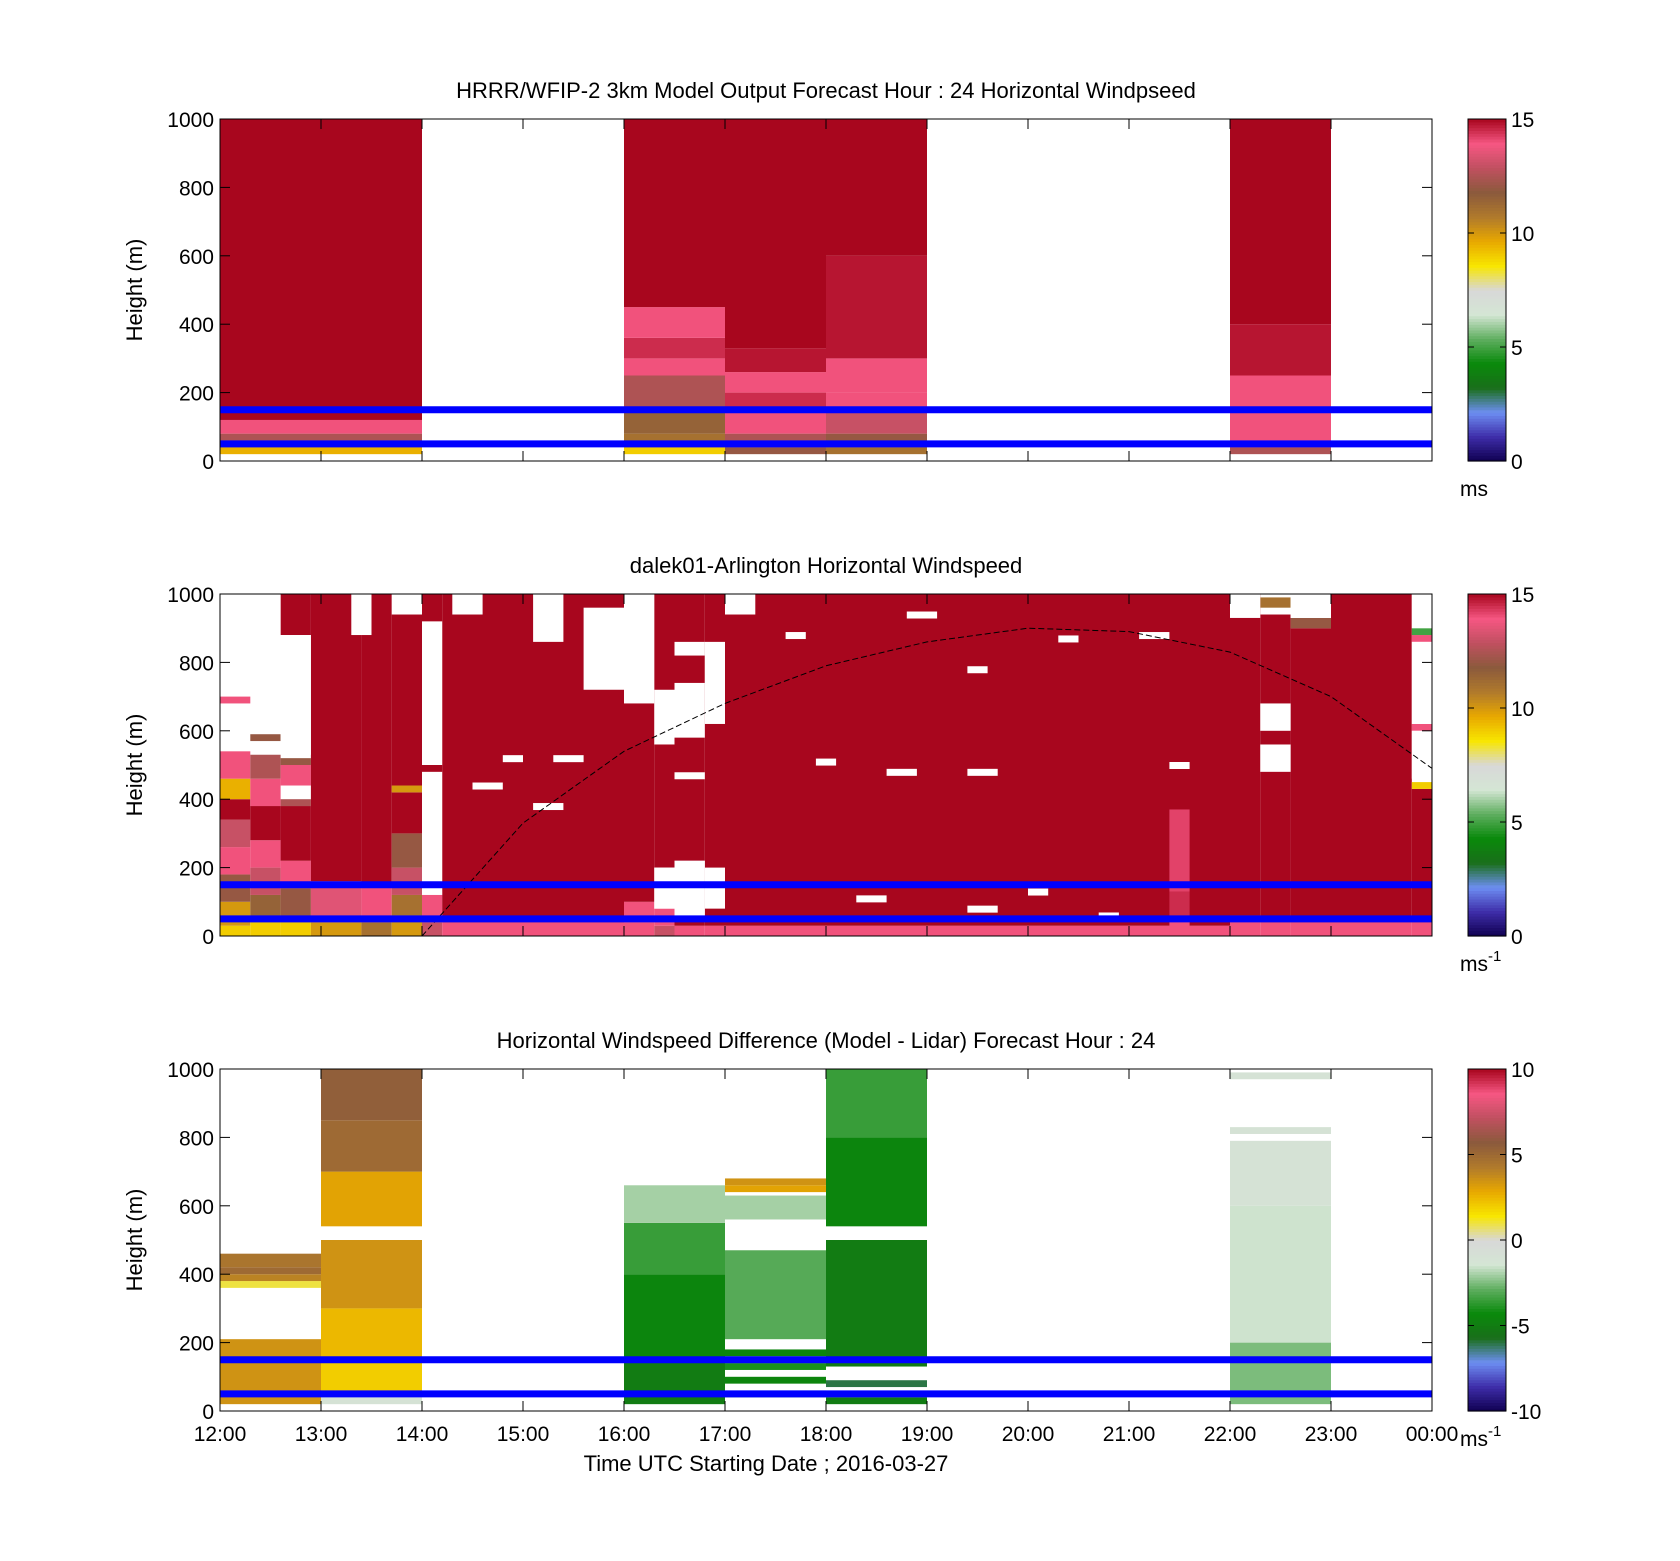 This screenshot has height=1561, width=1680. What do you see at coordinates (190, 595) in the screenshot?
I see `y-tick-label: 1000` at bounding box center [190, 595].